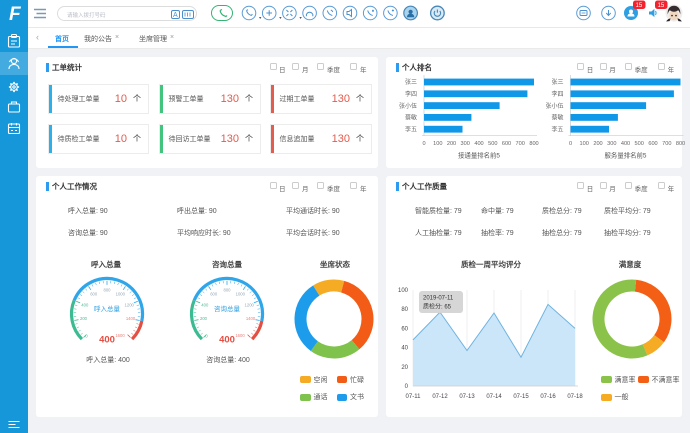  Describe the element at coordinates (575, 397) in the screenshot. I see `svg-text: 07-18` at that location.